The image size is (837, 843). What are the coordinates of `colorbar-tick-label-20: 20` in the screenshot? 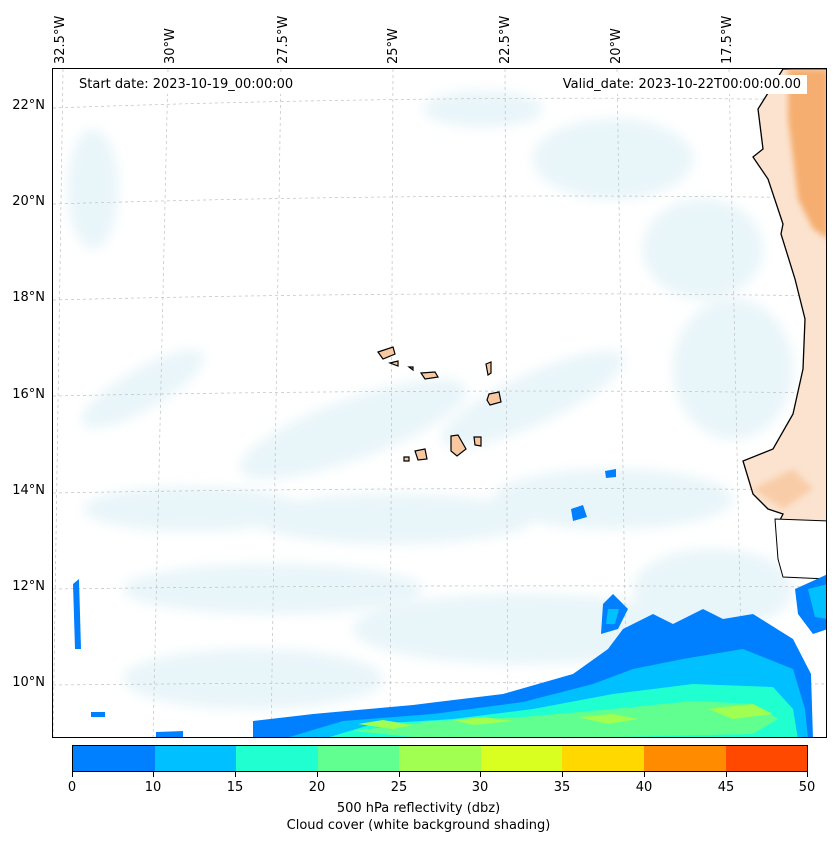 It's located at (317, 787).